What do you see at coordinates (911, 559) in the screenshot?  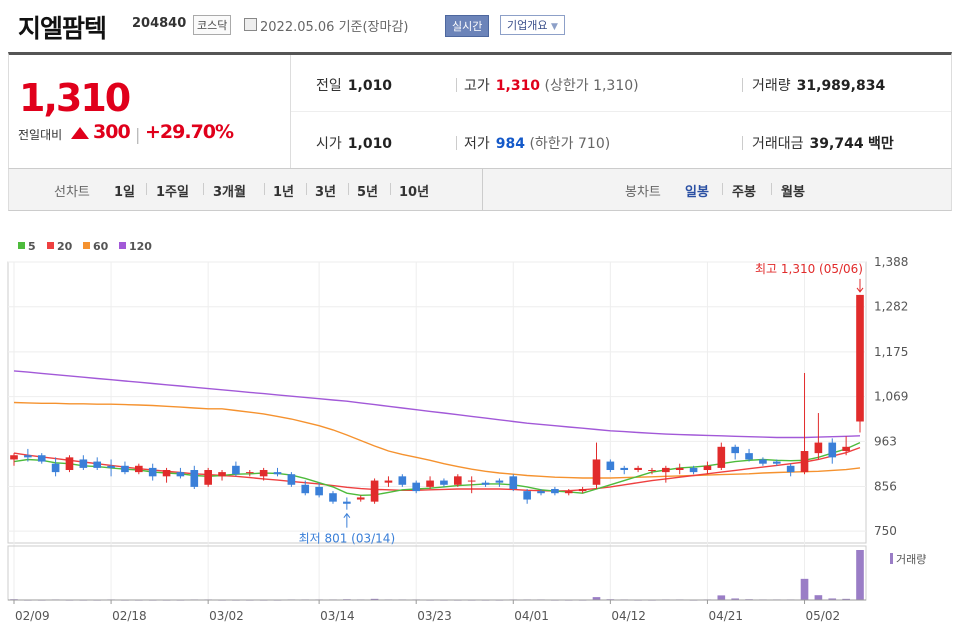 I see `volume-legend-label: 거래량` at bounding box center [911, 559].